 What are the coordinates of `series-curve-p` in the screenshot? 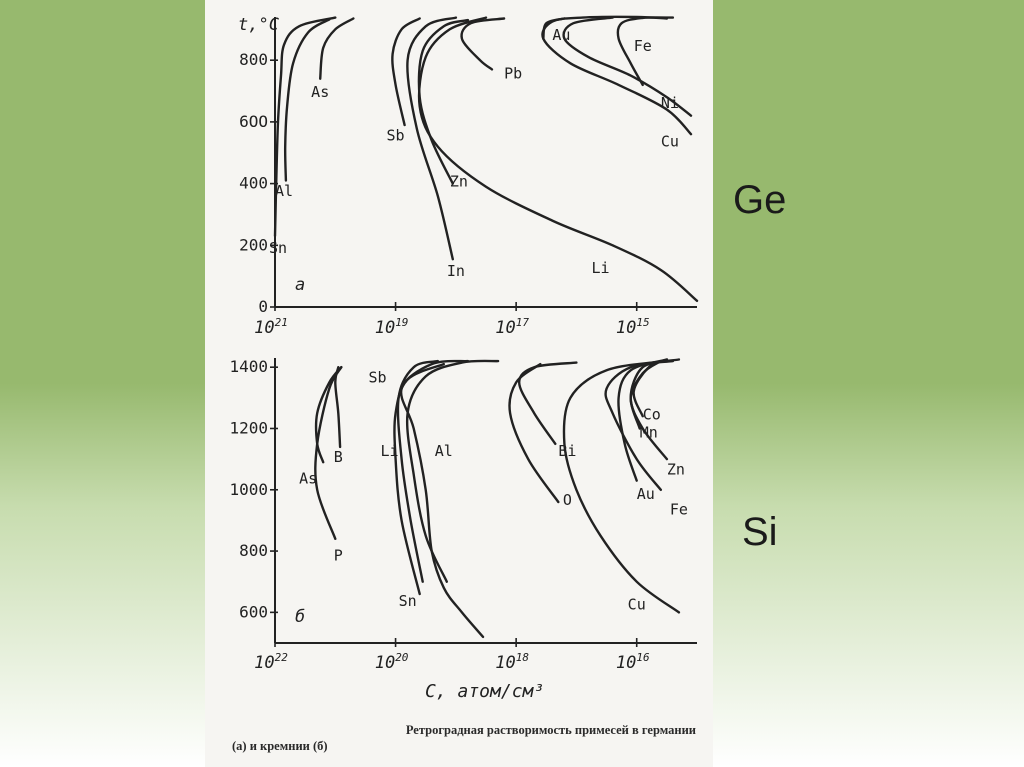 It's located at (328, 453).